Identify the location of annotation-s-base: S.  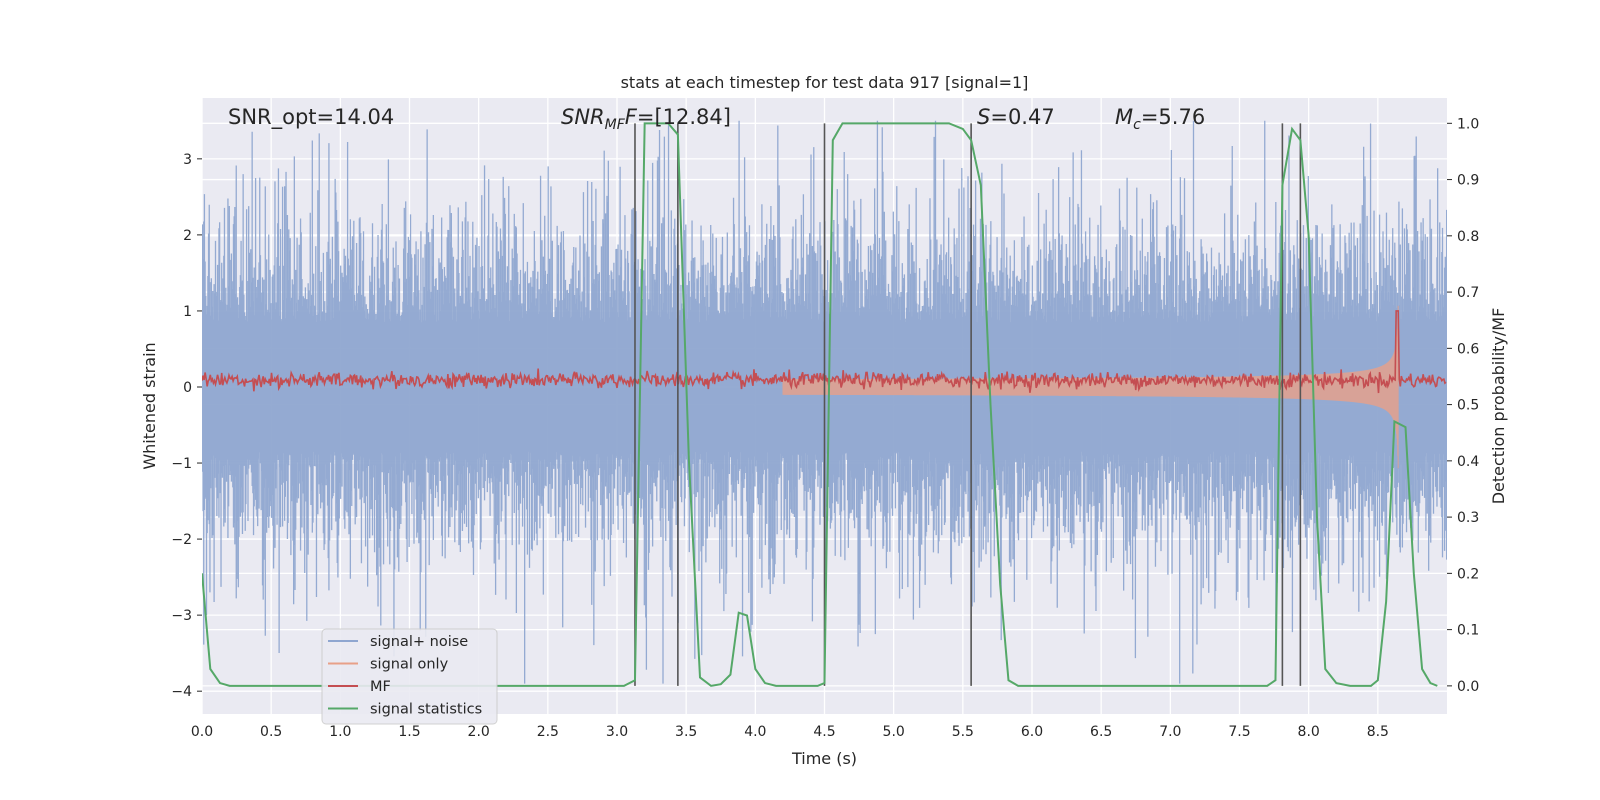
(983, 117).